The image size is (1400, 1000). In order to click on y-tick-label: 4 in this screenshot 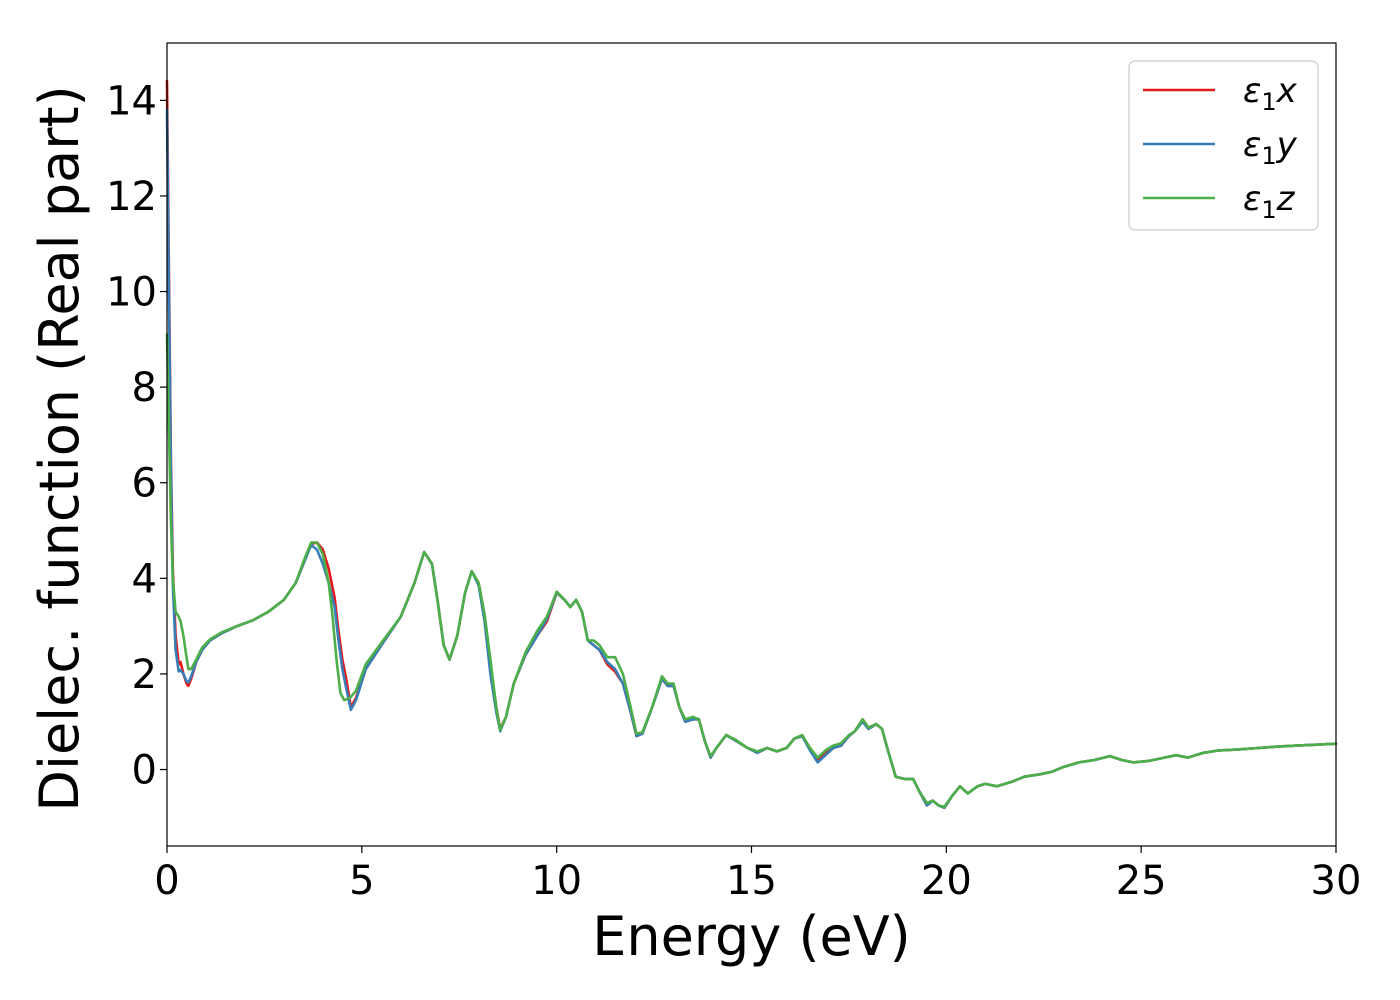, I will do `click(144, 579)`.